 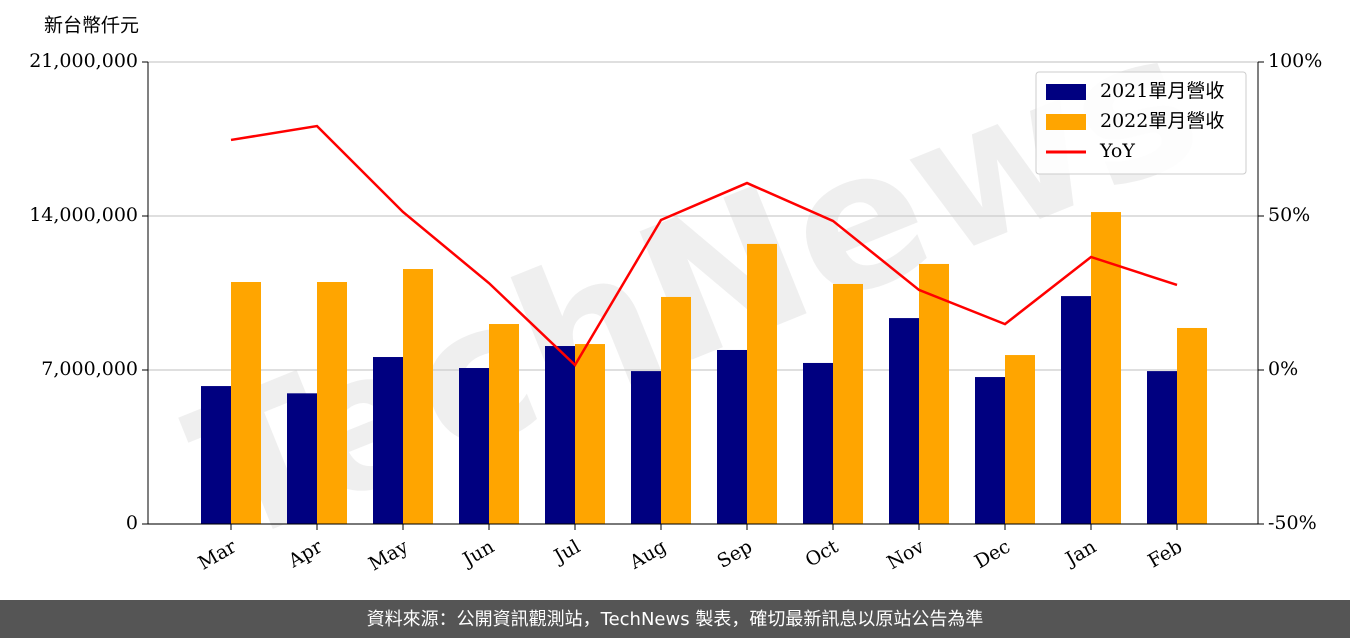 I want to click on y-tick-label: 0, so click(x=132, y=523).